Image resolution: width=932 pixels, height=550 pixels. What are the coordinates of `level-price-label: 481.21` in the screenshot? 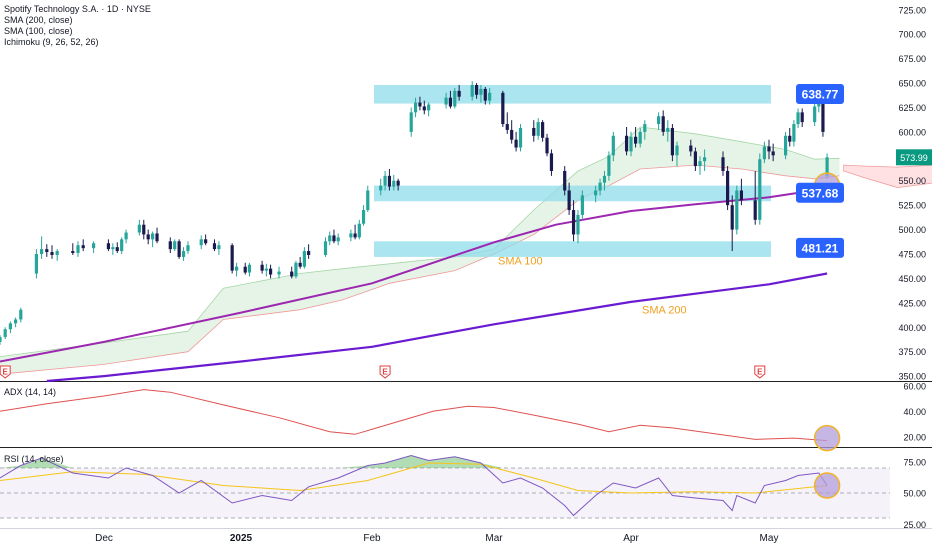 It's located at (820, 248).